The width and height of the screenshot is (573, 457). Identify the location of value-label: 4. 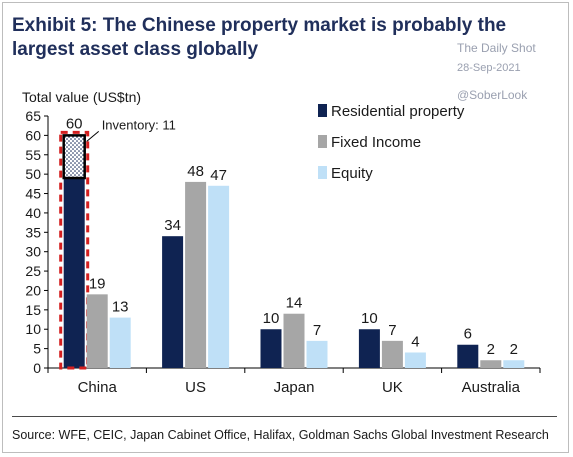
(415, 341).